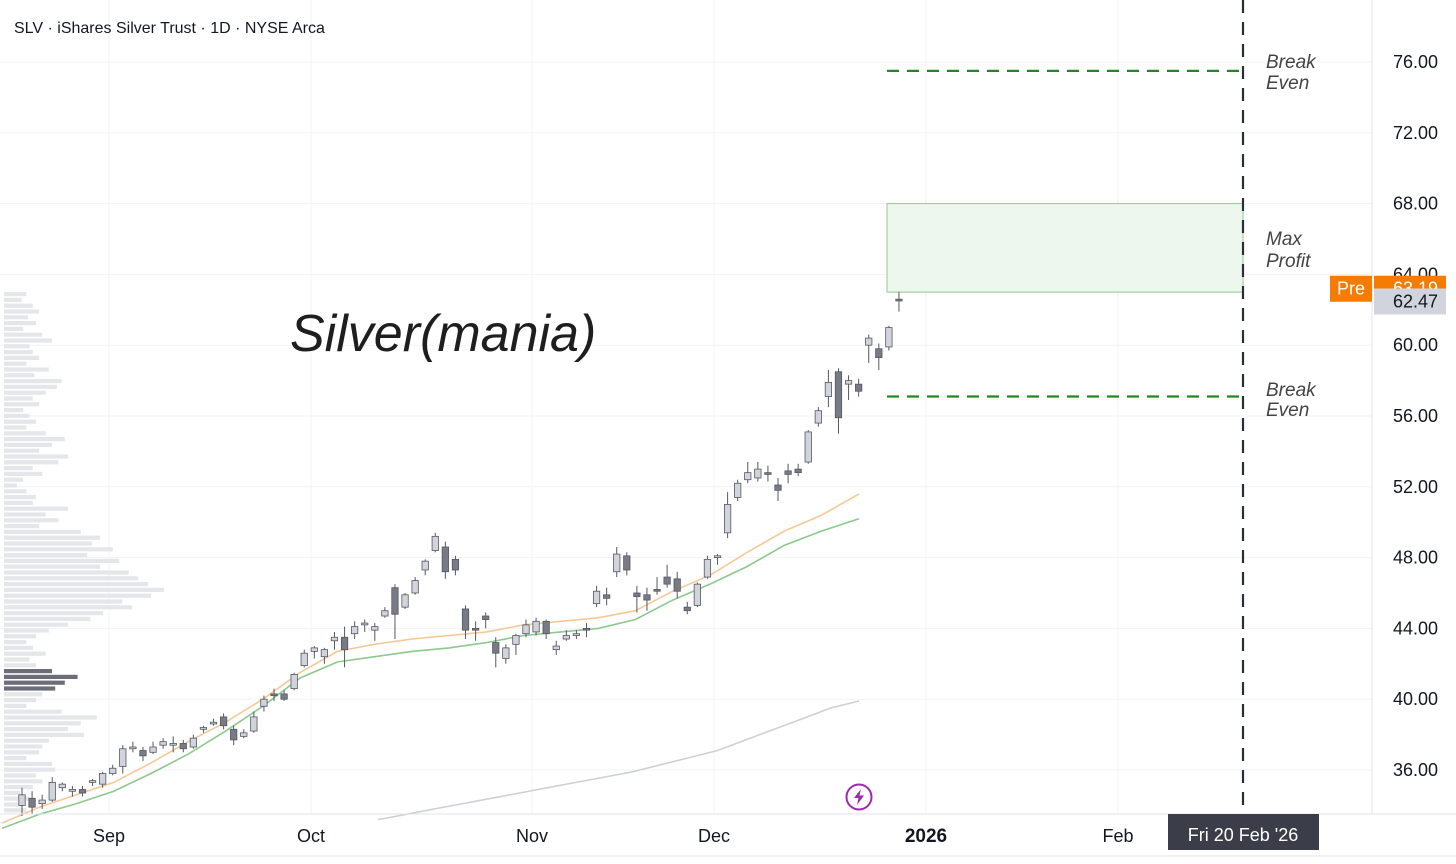 The image size is (1456, 864). Describe the element at coordinates (443, 334) in the screenshot. I see `annotation-text: Silver(mania)` at that location.